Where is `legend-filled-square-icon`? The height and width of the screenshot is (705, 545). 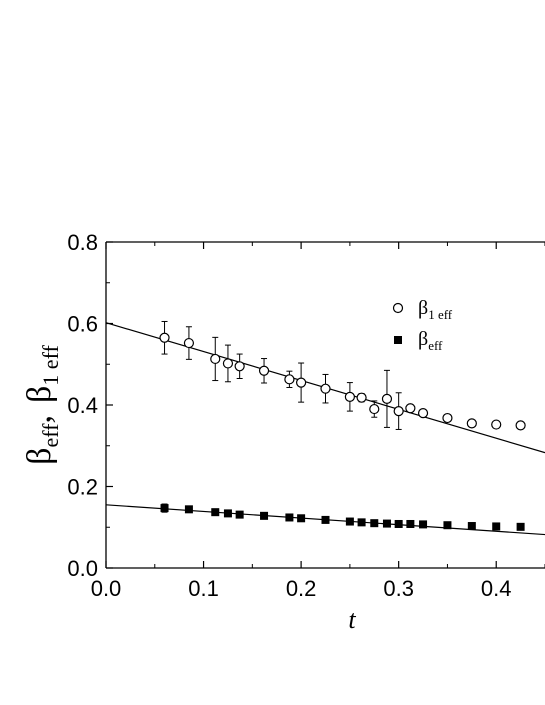 legend-filled-square-icon is located at coordinates (398, 340).